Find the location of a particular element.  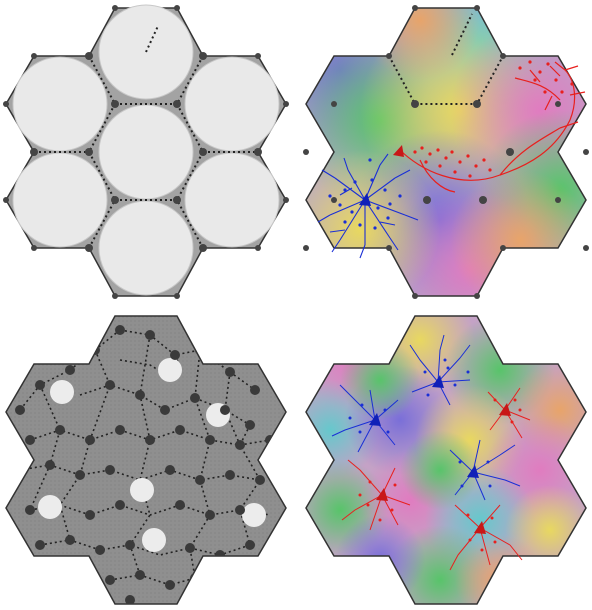

br-blue-neurons is located at coordinates (426, 417).